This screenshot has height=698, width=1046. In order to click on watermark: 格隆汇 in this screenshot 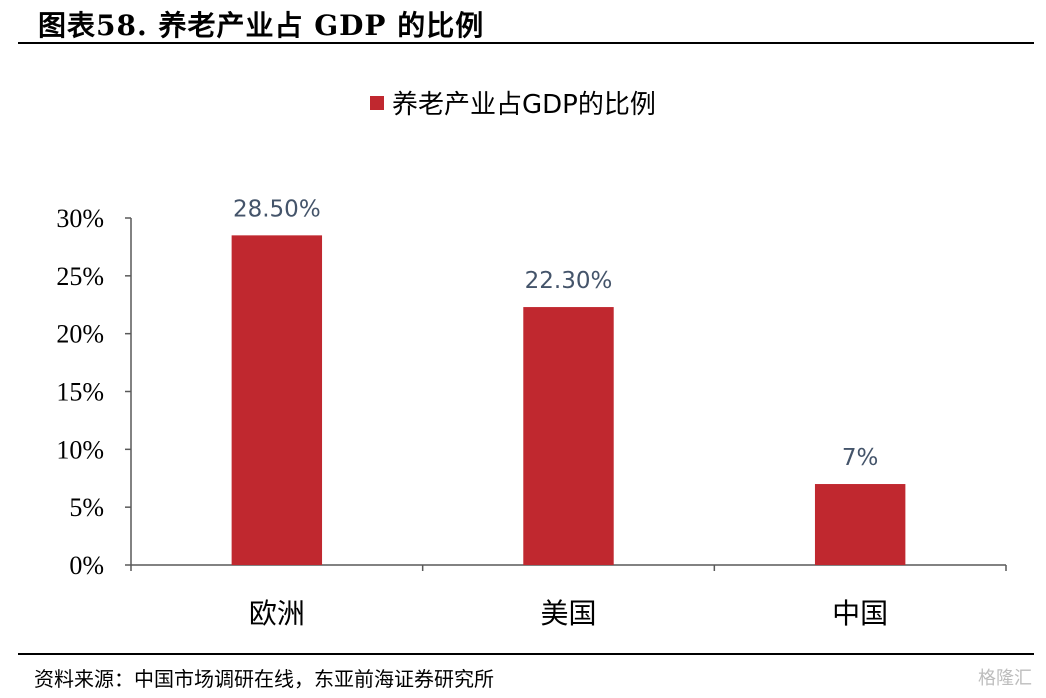, I will do `click(1005, 678)`.